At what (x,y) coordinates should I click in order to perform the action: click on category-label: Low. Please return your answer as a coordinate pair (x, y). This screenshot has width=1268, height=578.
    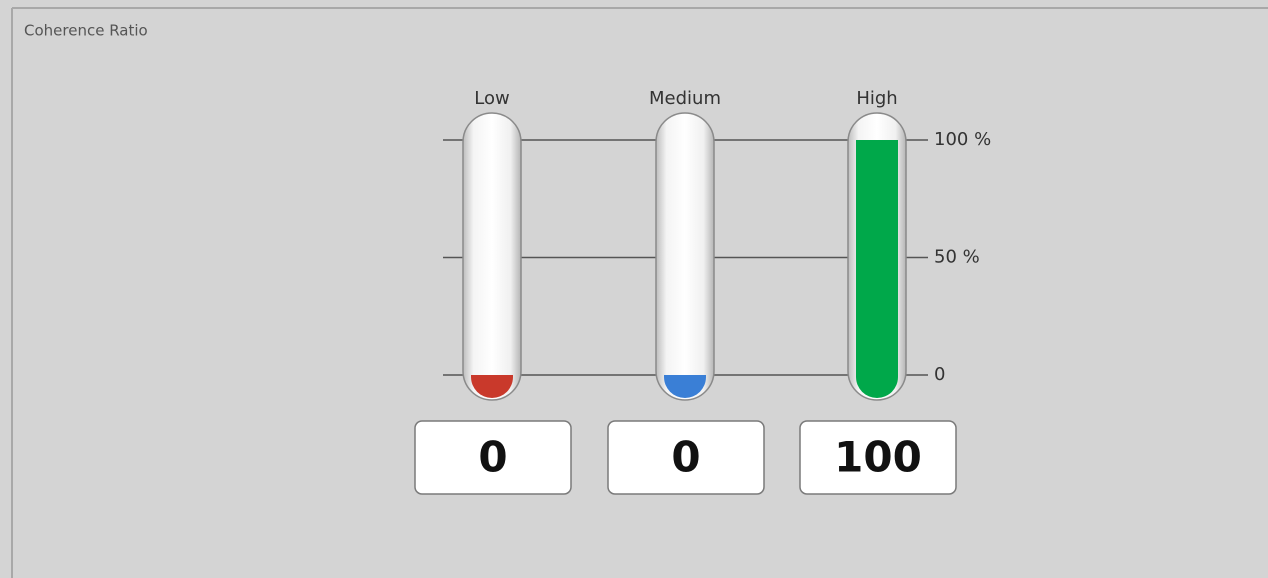
    Looking at the image, I should click on (491, 98).